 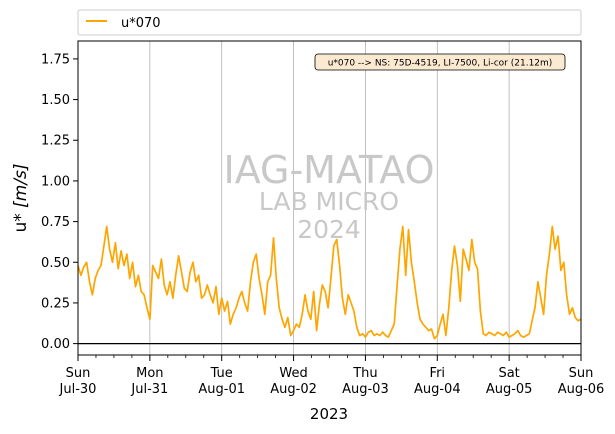 I want to click on x-tick-label-date: Aug-03, so click(x=365, y=389).